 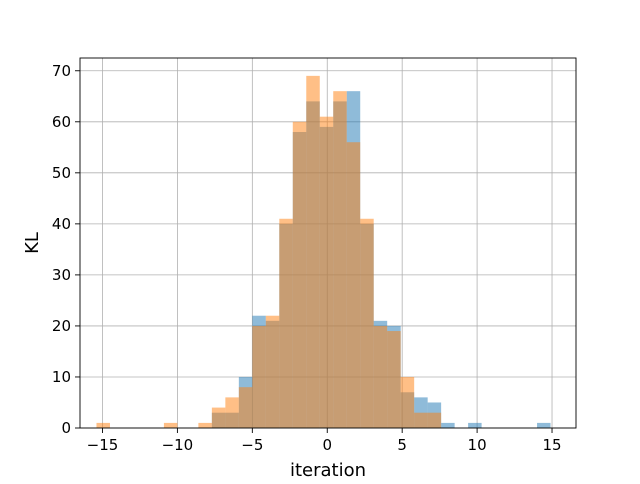 What do you see at coordinates (61, 173) in the screenshot?
I see `y-tick-label: 50` at bounding box center [61, 173].